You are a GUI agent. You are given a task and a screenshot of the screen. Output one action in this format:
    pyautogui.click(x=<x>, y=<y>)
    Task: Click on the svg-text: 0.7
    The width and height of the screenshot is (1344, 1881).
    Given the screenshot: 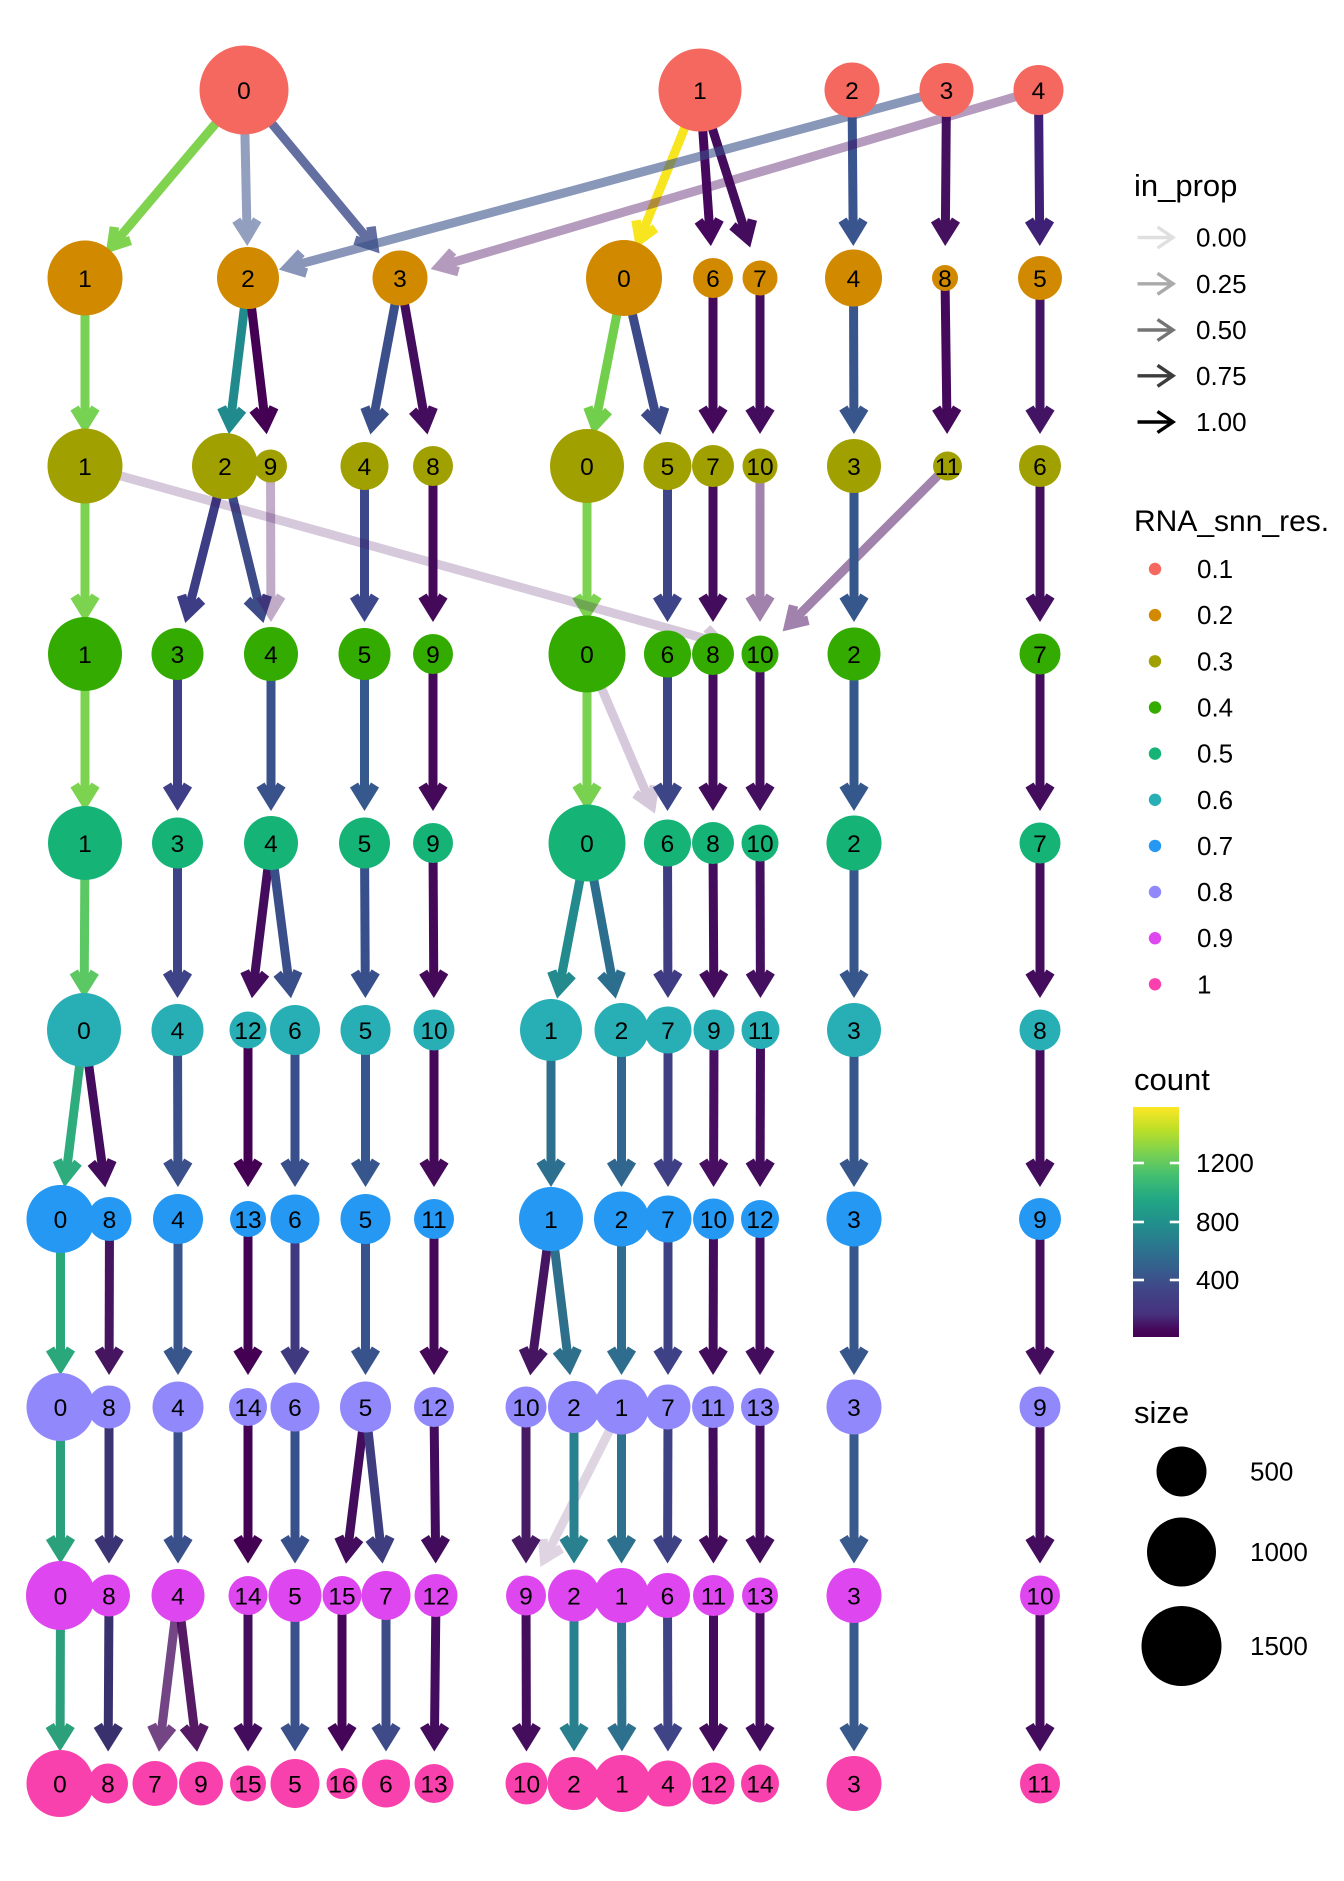 What is the action you would take?
    pyautogui.click(x=1215, y=846)
    